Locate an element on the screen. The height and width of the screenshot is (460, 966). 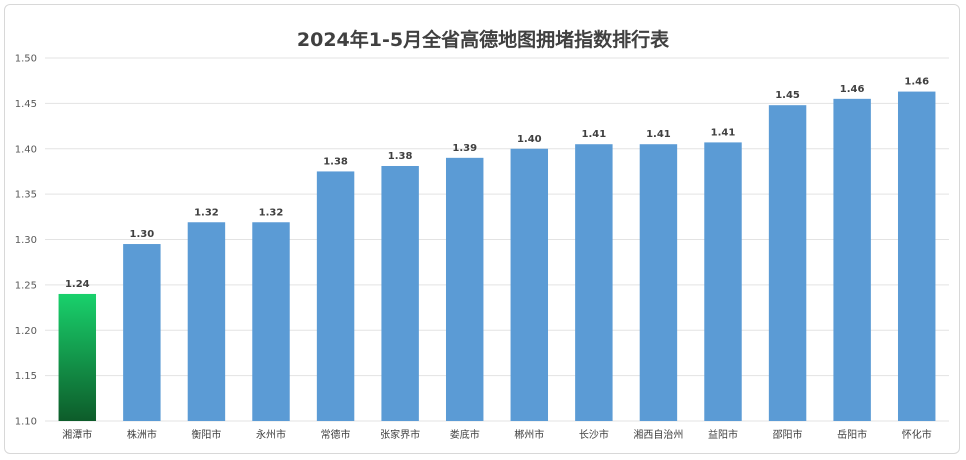
y-tick-label: 1.40 is located at coordinates (26, 149).